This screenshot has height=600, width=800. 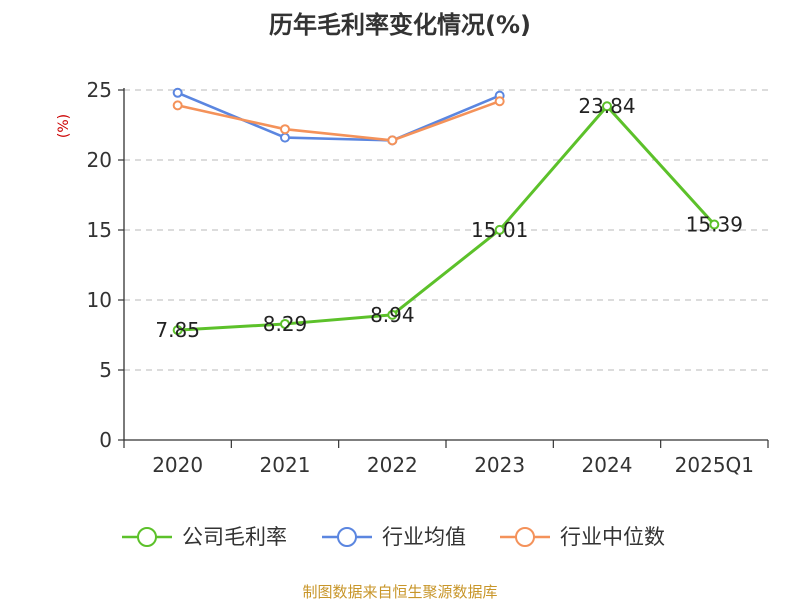 I want to click on legend-item: 公司毛利率, so click(x=204, y=537).